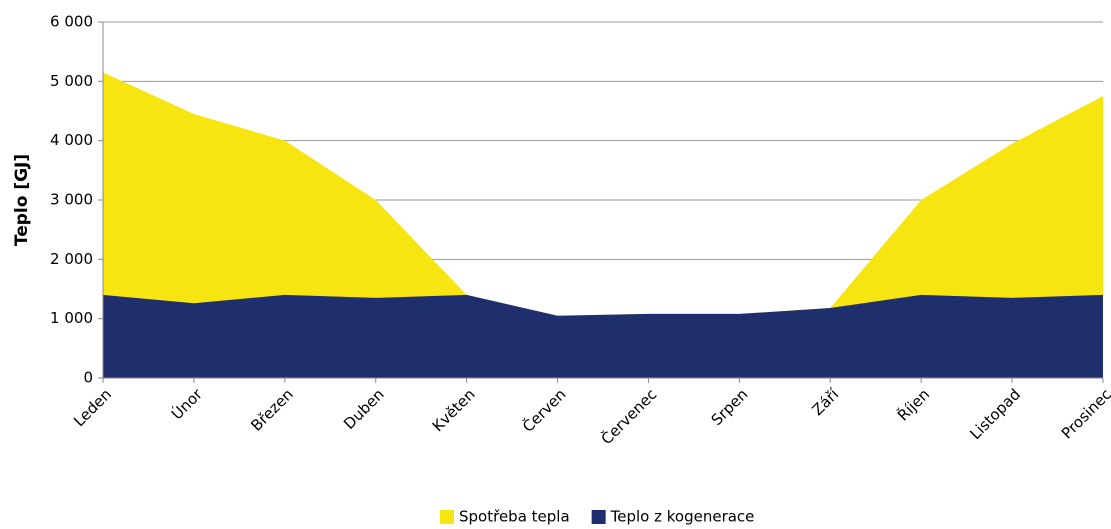  I want to click on x-tick-label: Říjen, so click(913, 405).